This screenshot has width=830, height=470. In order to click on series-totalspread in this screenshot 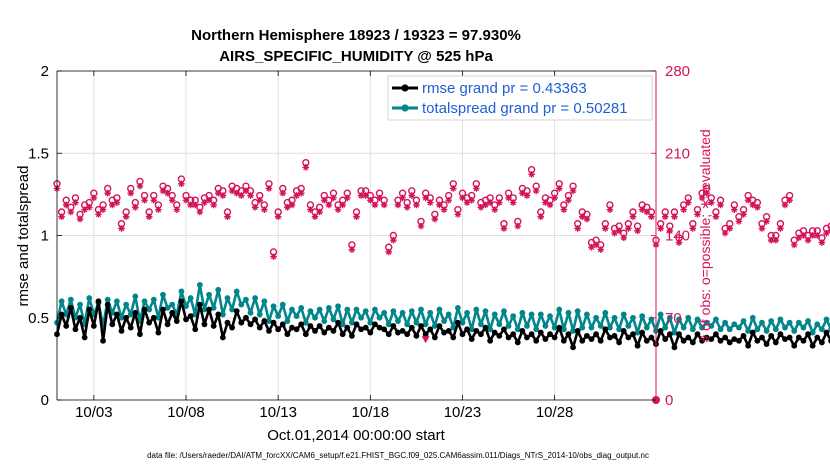, I will do `click(442, 308)`.